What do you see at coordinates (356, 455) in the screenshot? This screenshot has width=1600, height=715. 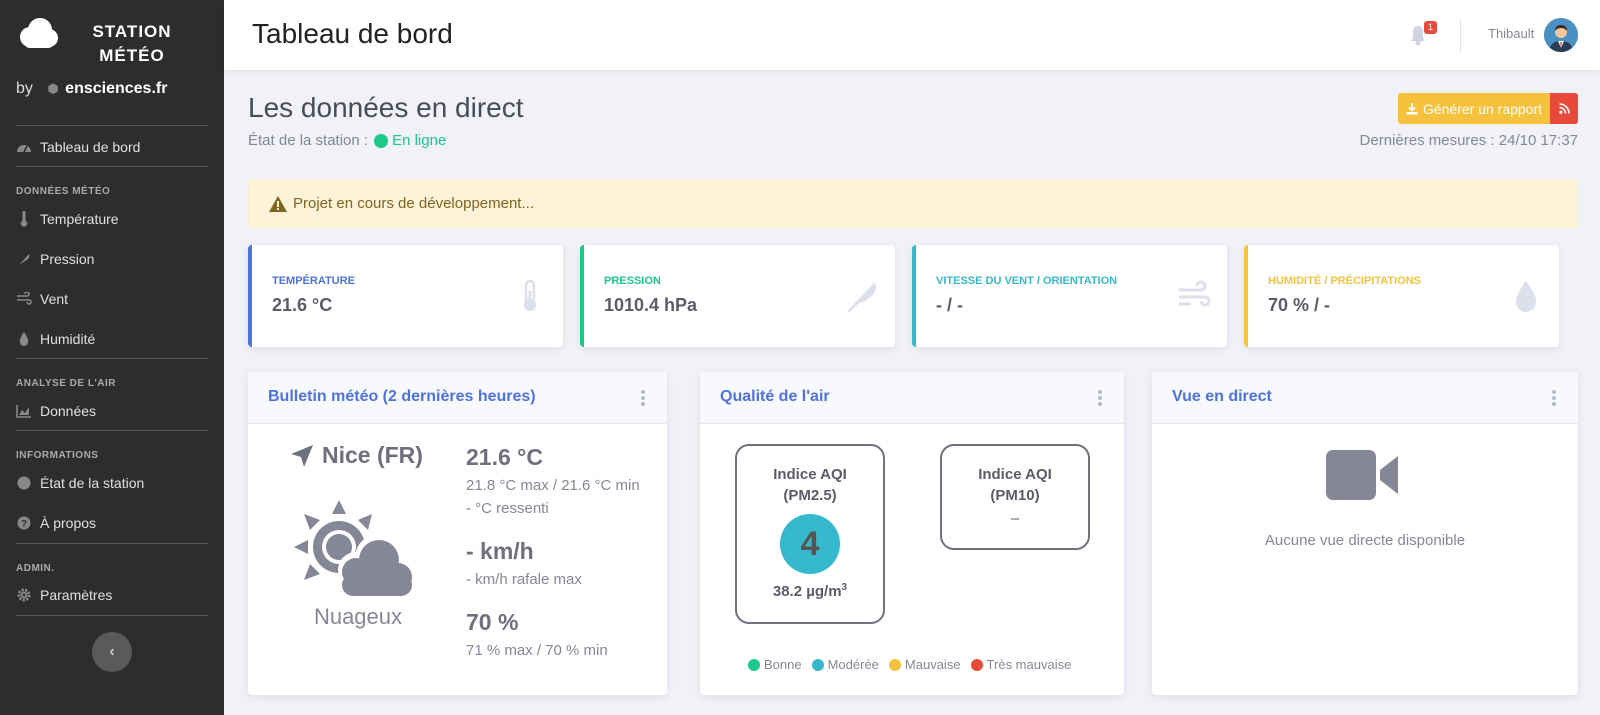 I see `city-name: Nice (FR)` at bounding box center [356, 455].